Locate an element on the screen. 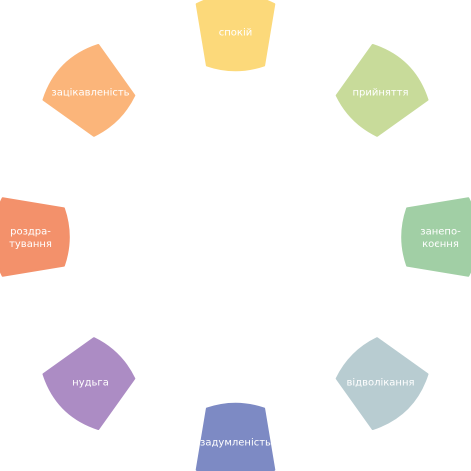 This screenshot has height=471, width=471. node-label-line: зацікавленість is located at coordinates (90, 93).